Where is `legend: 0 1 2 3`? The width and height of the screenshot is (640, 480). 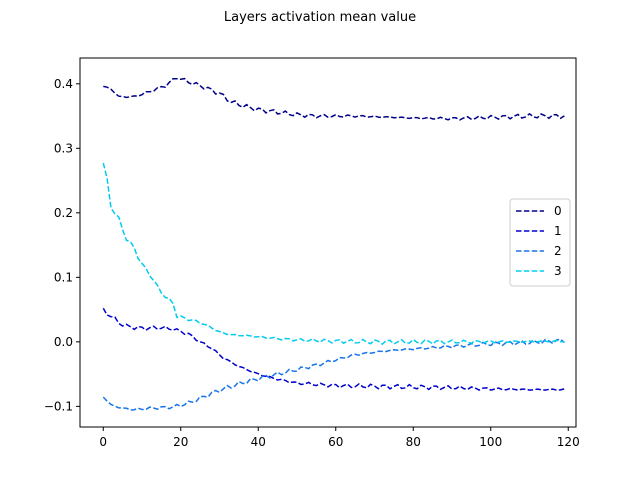
legend: 0 1 2 3 is located at coordinates (540, 242).